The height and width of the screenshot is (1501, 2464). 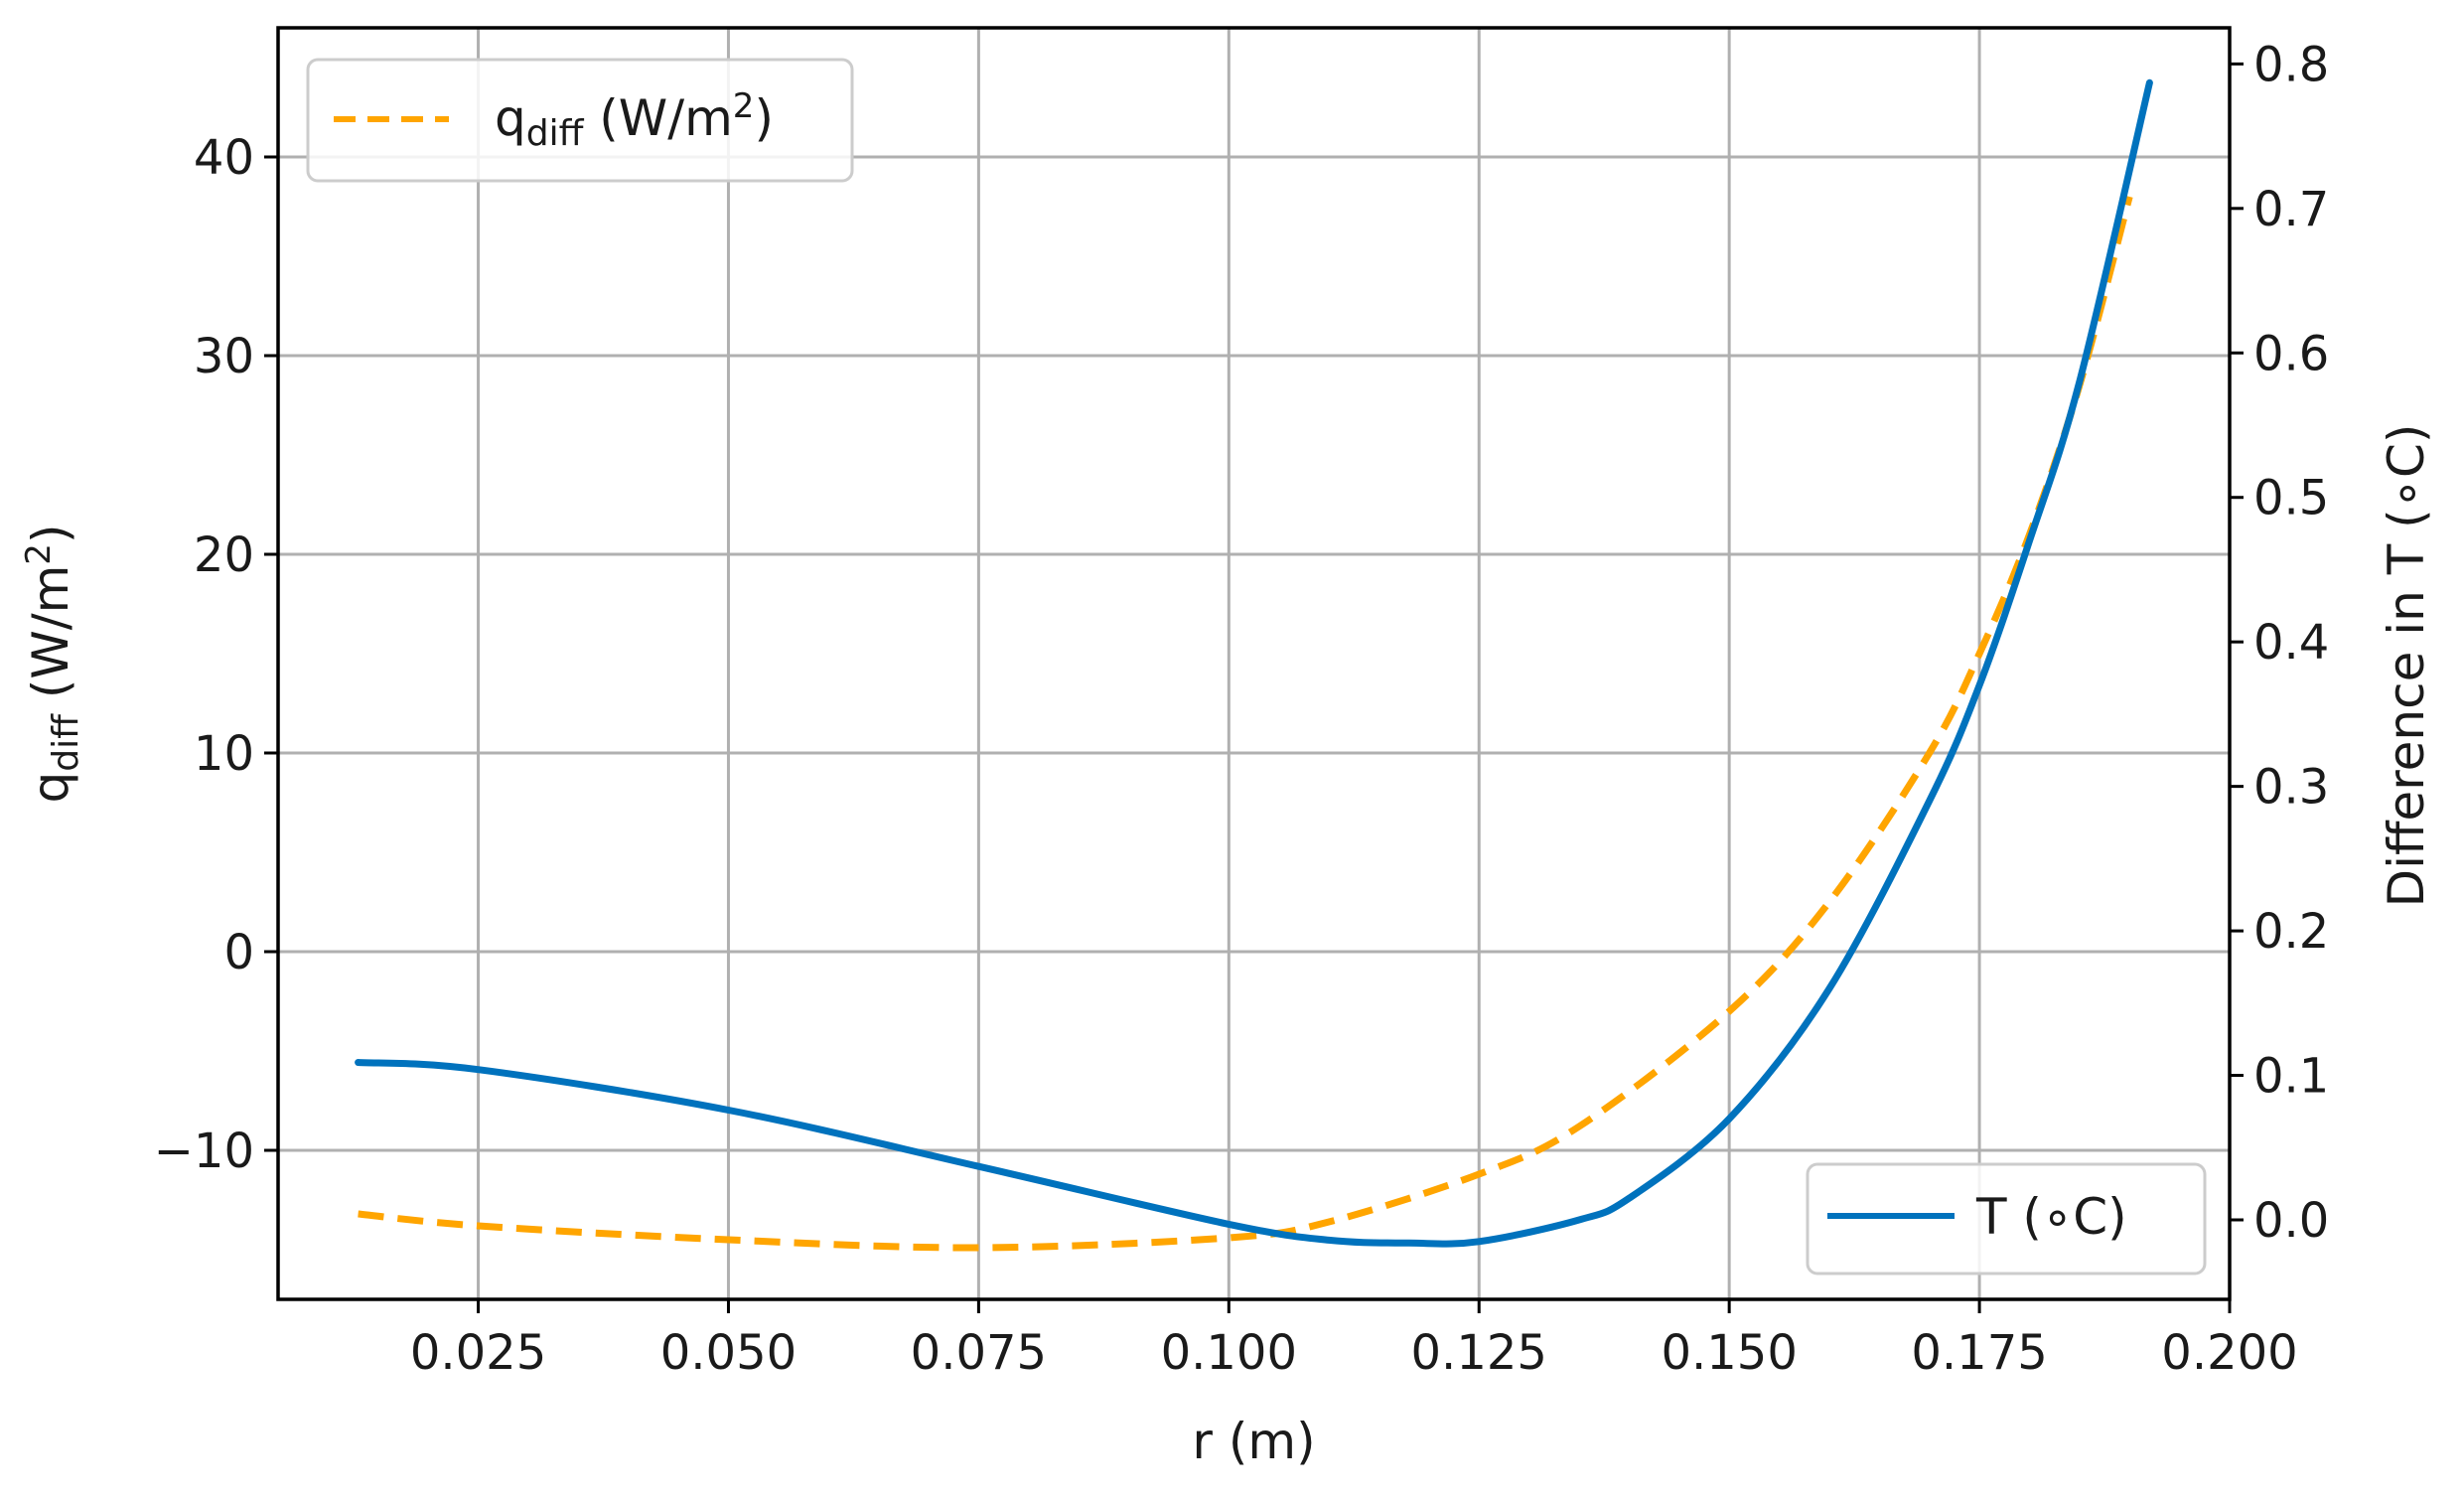 What do you see at coordinates (2291, 788) in the screenshot?
I see `y-right-tick-label: 0.3` at bounding box center [2291, 788].